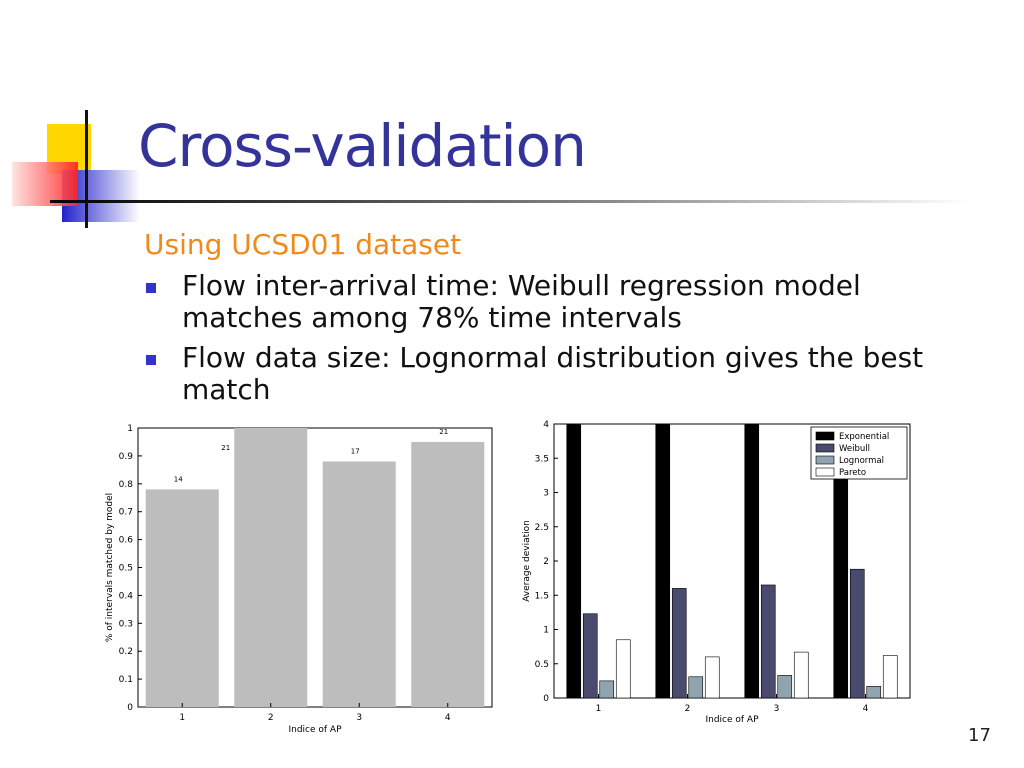 This screenshot has width=1024, height=768. Describe the element at coordinates (542, 459) in the screenshot. I see `y-tick-label: 3.5` at that location.